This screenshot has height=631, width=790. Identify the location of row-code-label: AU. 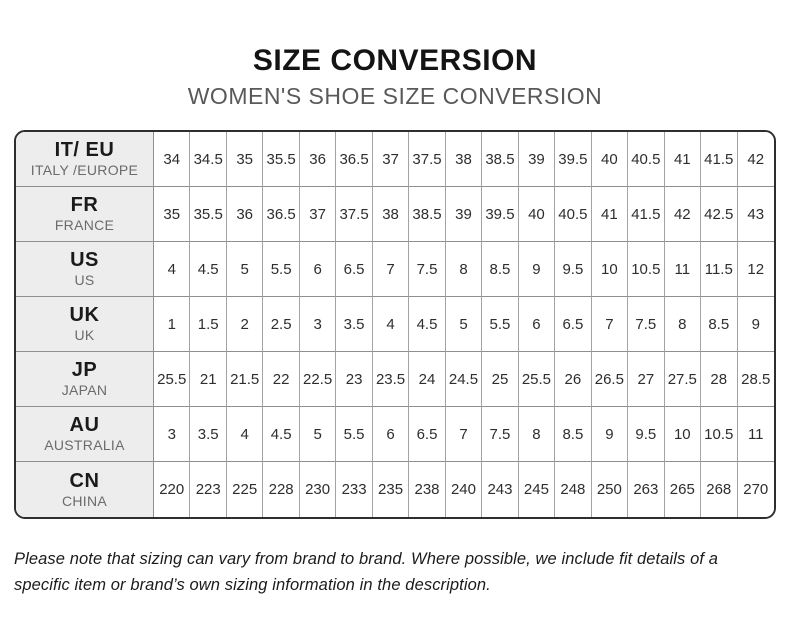
(84, 425).